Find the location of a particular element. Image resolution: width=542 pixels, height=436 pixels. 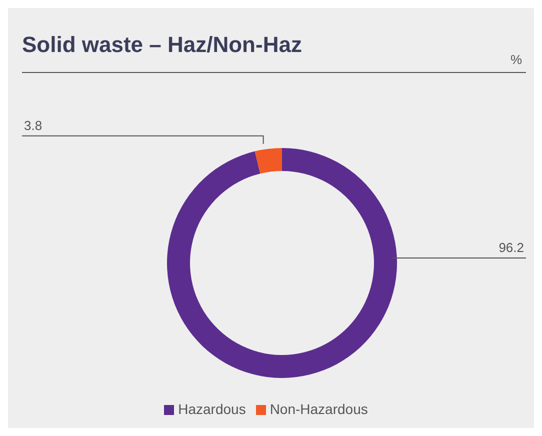

data-label: 3.8 is located at coordinates (33, 125).